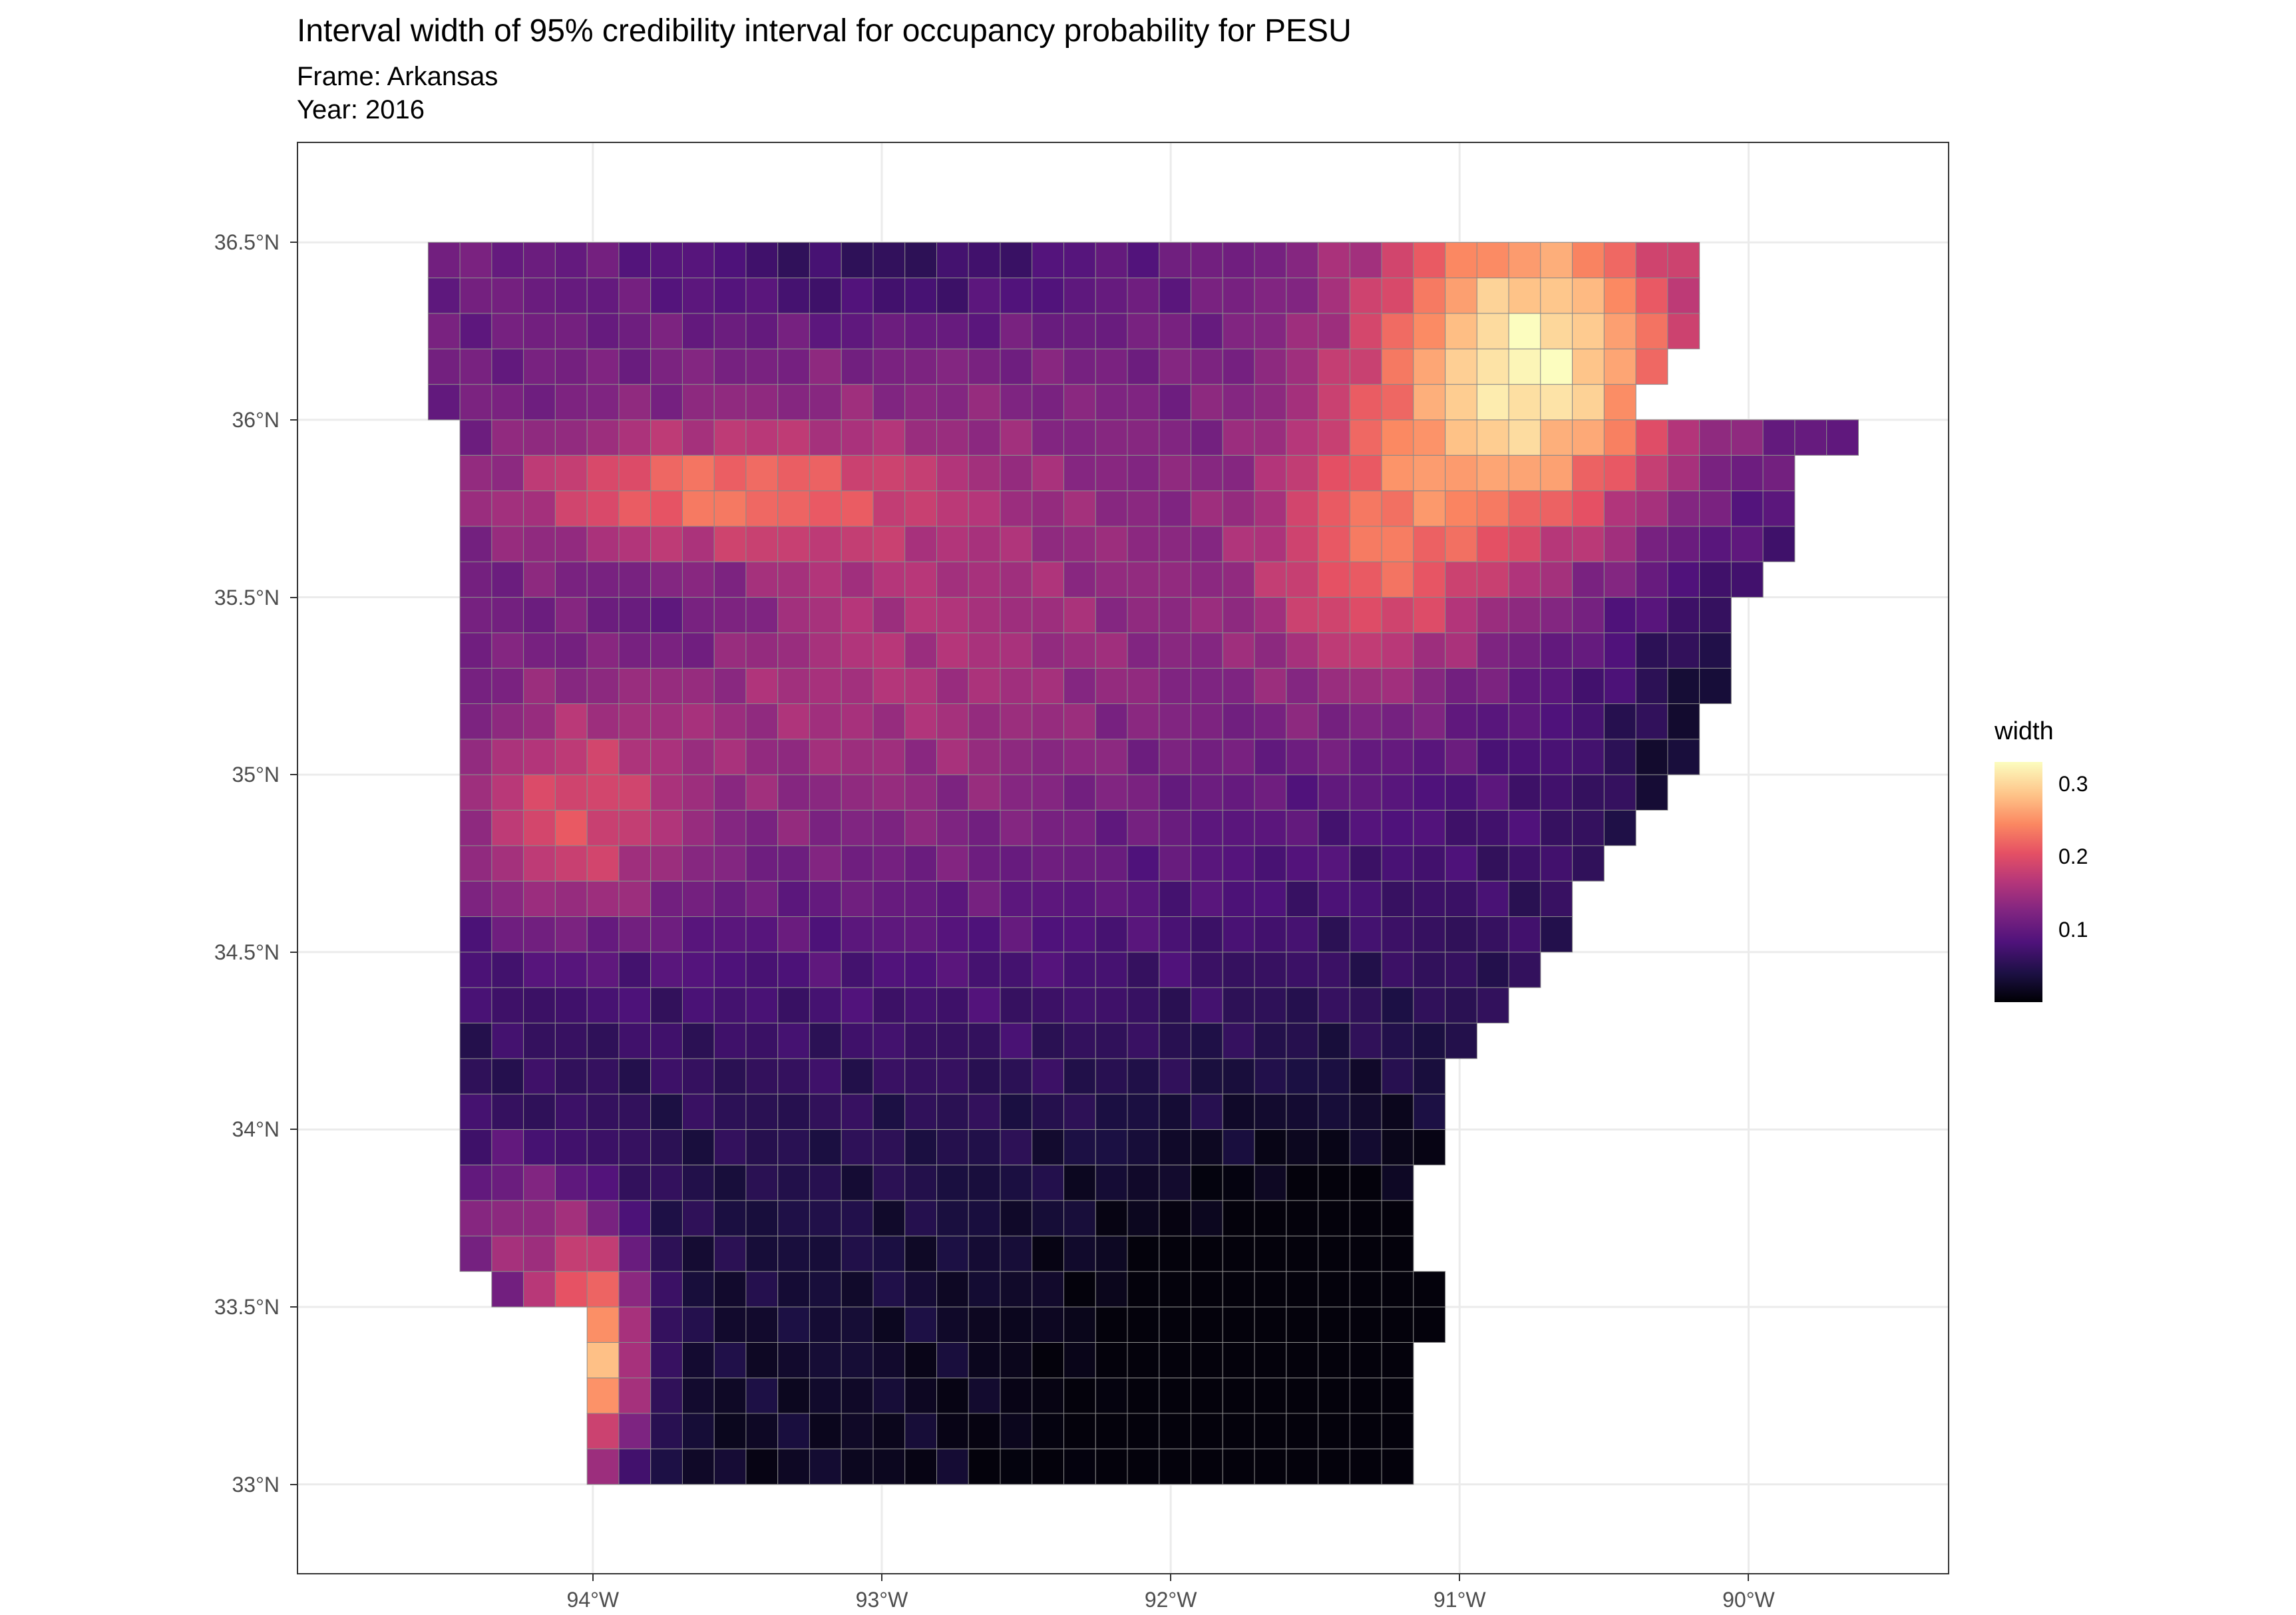 This screenshot has width=2296, height=1615. What do you see at coordinates (2018, 882) in the screenshot?
I see `legend-colorbar` at bounding box center [2018, 882].